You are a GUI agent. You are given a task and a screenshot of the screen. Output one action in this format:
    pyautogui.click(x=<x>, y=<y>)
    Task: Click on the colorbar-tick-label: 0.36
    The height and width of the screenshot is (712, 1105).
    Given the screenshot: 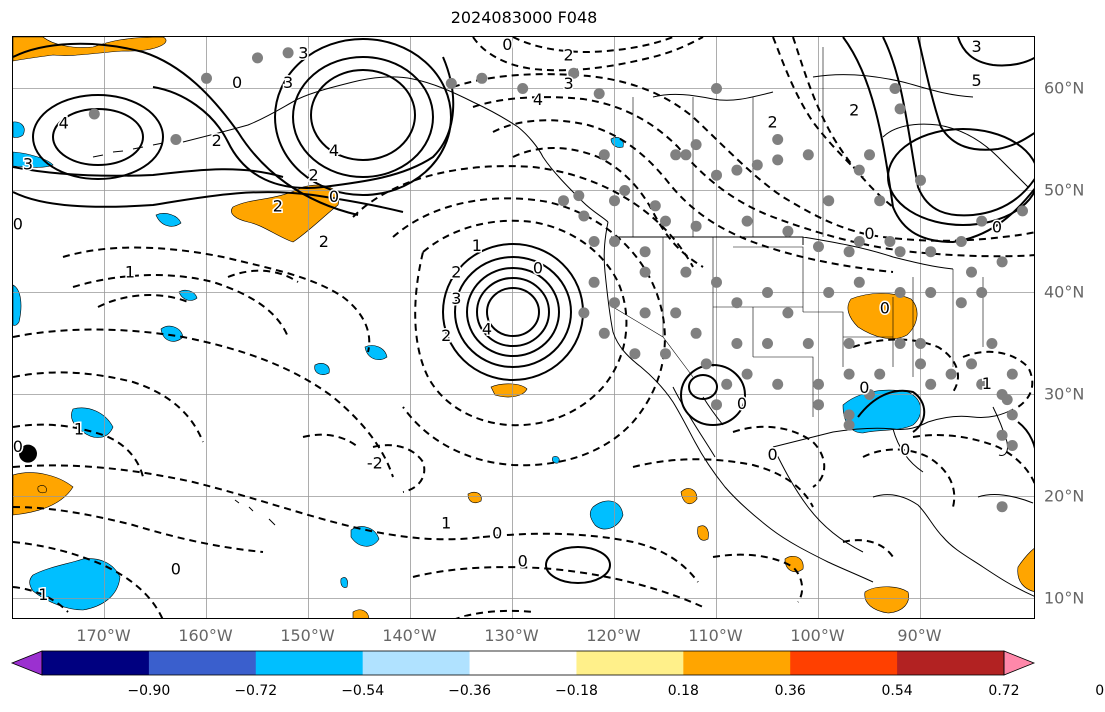 What is the action you would take?
    pyautogui.click(x=790, y=691)
    